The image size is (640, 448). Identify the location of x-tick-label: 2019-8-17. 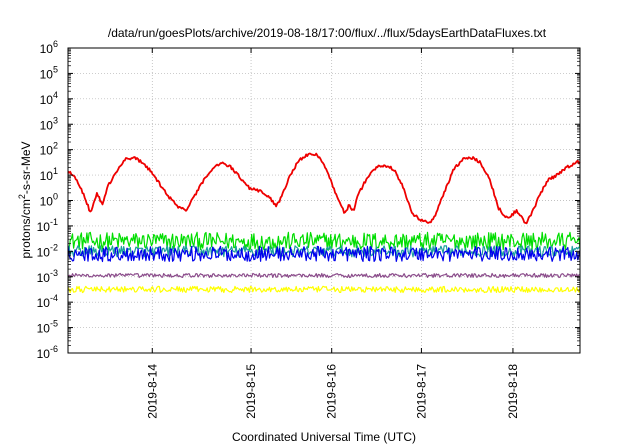
(421, 391).